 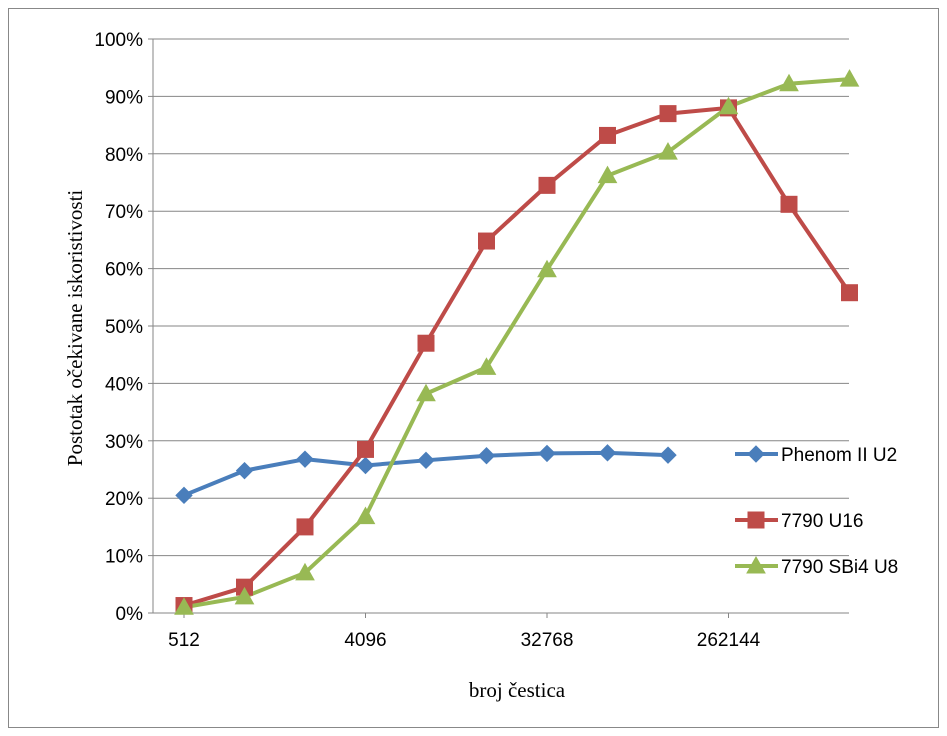 What do you see at coordinates (124, 327) in the screenshot?
I see `y-tick-label: 50%` at bounding box center [124, 327].